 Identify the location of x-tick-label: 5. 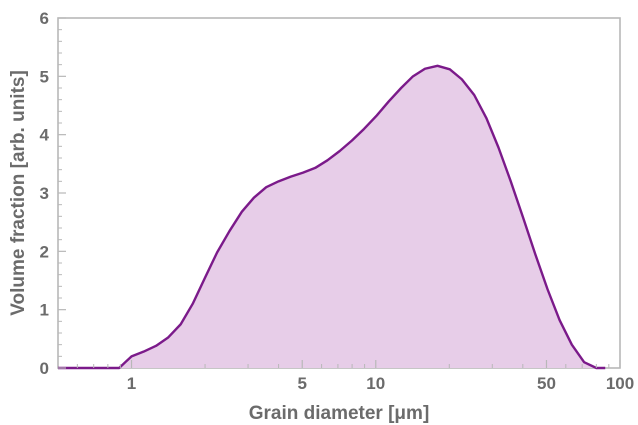
(302, 383).